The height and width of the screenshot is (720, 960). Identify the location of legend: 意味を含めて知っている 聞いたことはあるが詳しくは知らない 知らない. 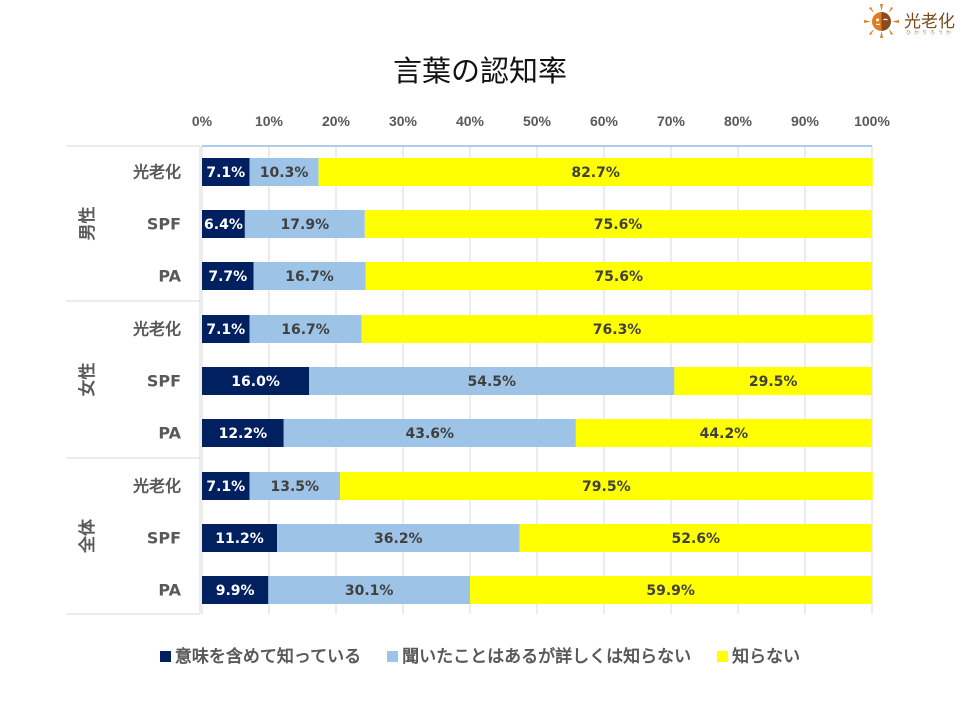
(480, 654).